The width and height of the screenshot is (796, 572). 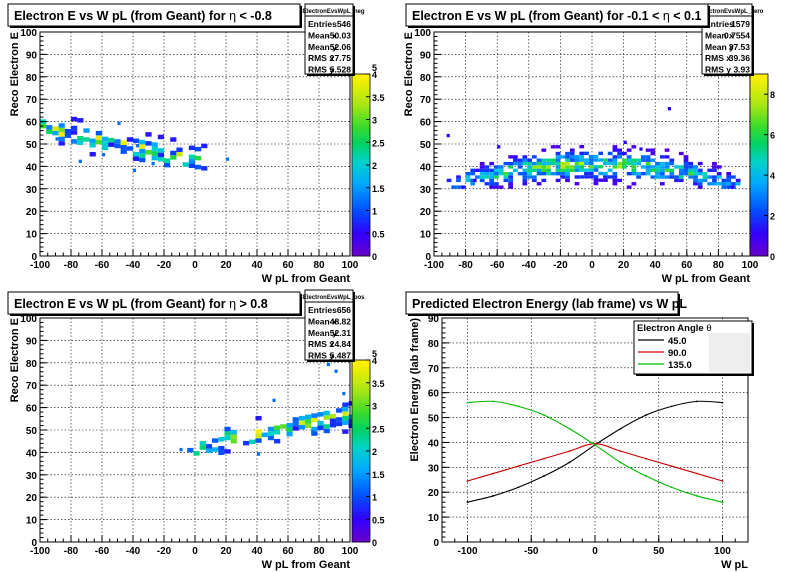 I want to click on legend-fill, so click(x=729, y=352).